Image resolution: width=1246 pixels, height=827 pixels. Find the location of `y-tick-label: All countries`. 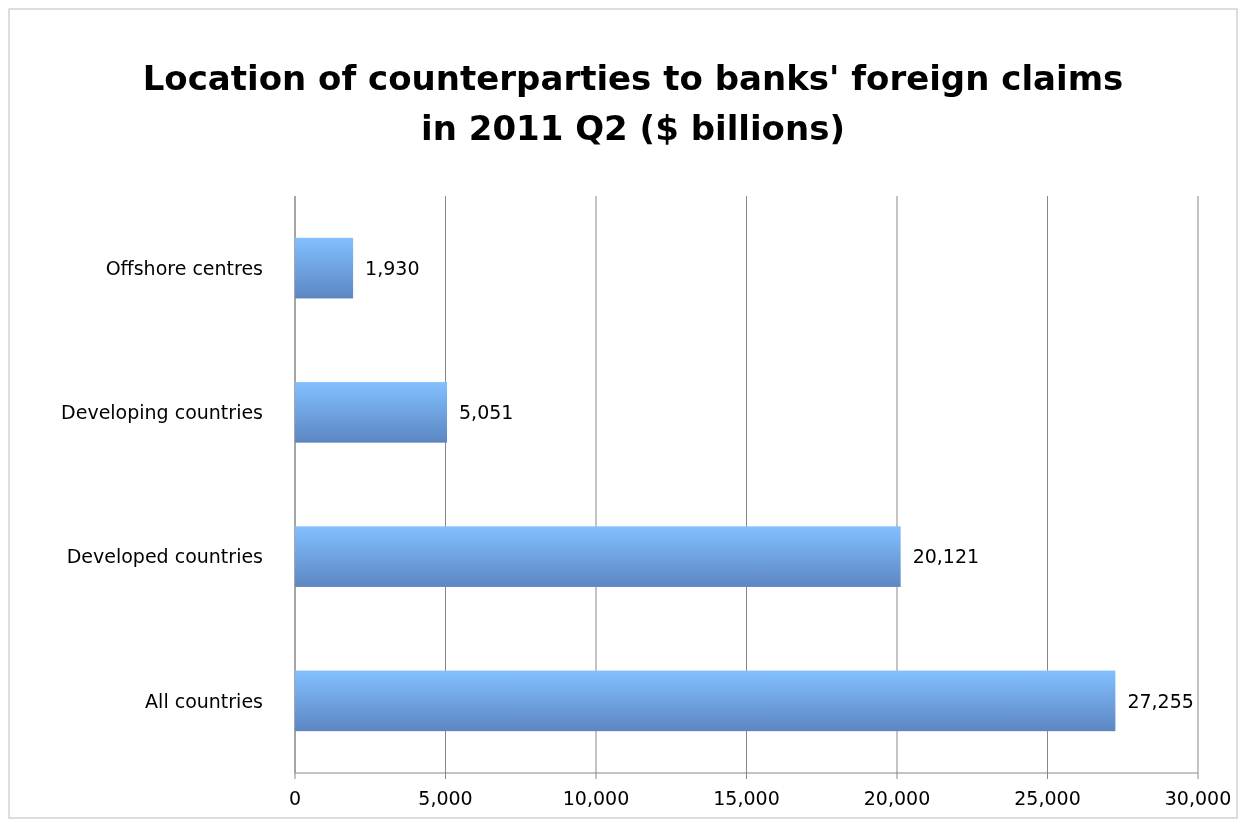

y-tick-label: All countries is located at coordinates (204, 700).